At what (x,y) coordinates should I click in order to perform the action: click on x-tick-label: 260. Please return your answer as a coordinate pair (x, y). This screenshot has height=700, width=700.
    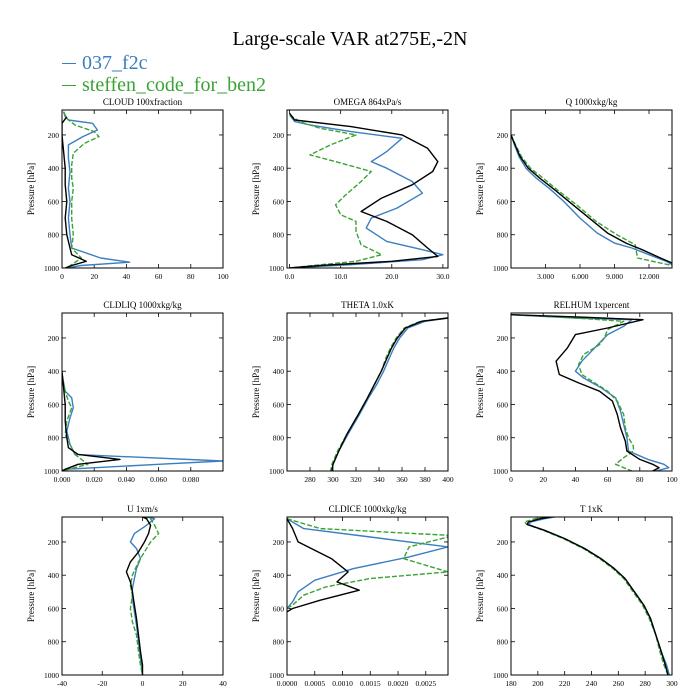
    Looking at the image, I should click on (619, 683).